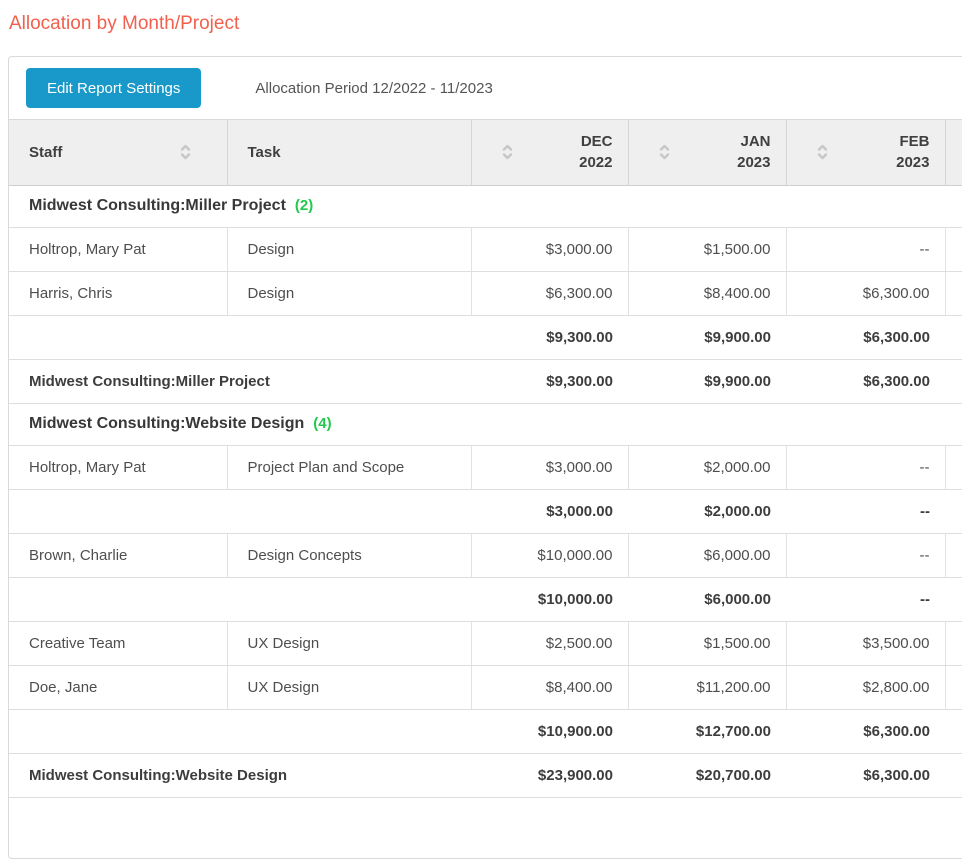  I want to click on edit-report-settings-button: Edit Report Settings, so click(114, 88).